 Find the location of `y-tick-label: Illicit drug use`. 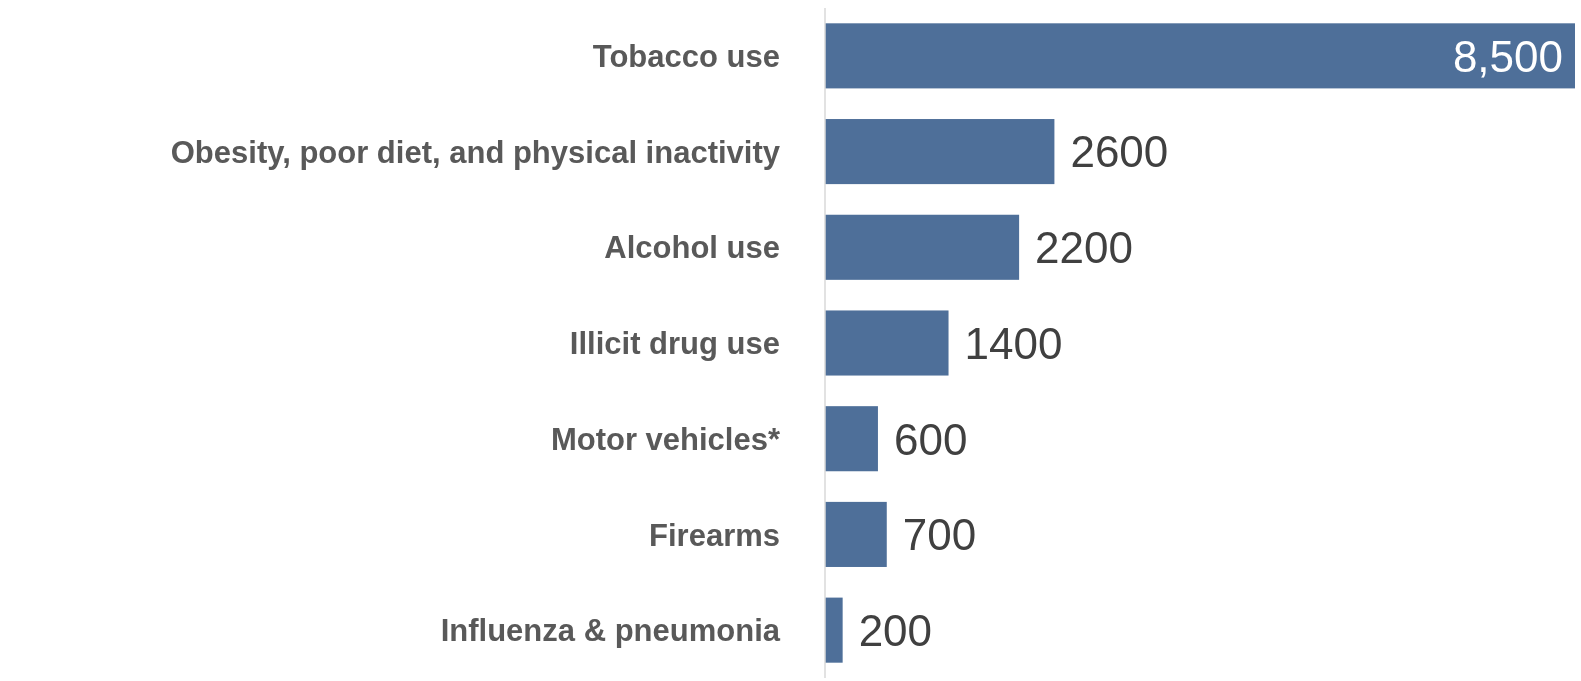

y-tick-label: Illicit drug use is located at coordinates (674, 344).